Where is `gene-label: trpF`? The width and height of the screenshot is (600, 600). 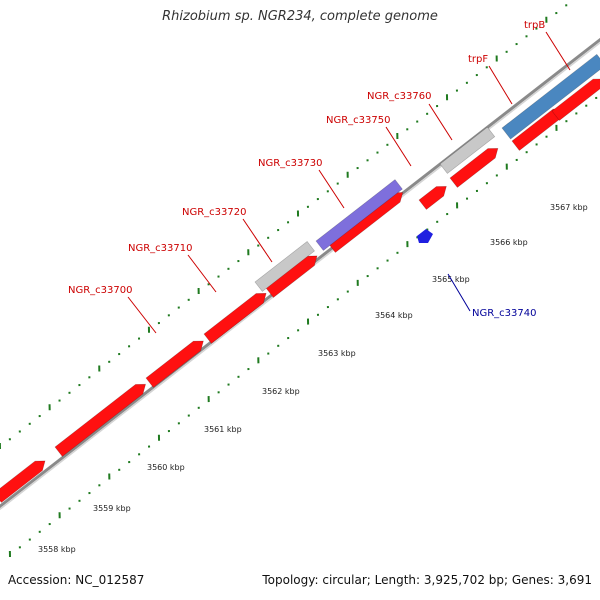
gene-label: trpF is located at coordinates (478, 59).